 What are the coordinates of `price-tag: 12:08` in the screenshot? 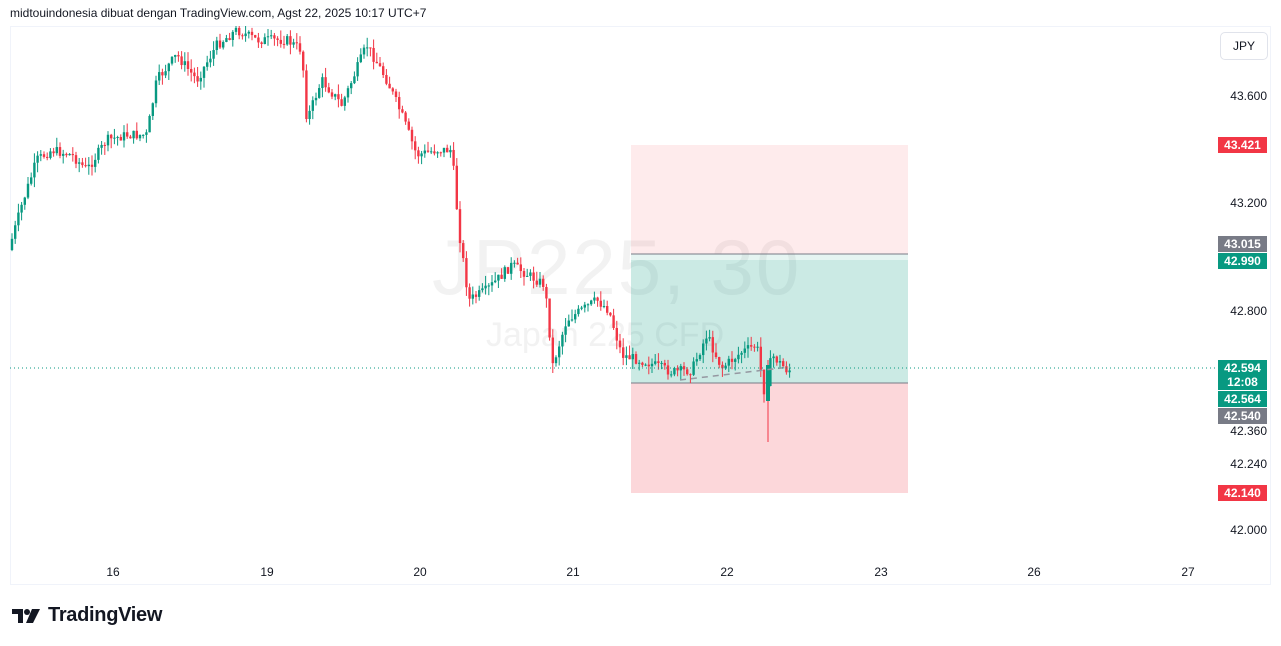 It's located at (1242, 382).